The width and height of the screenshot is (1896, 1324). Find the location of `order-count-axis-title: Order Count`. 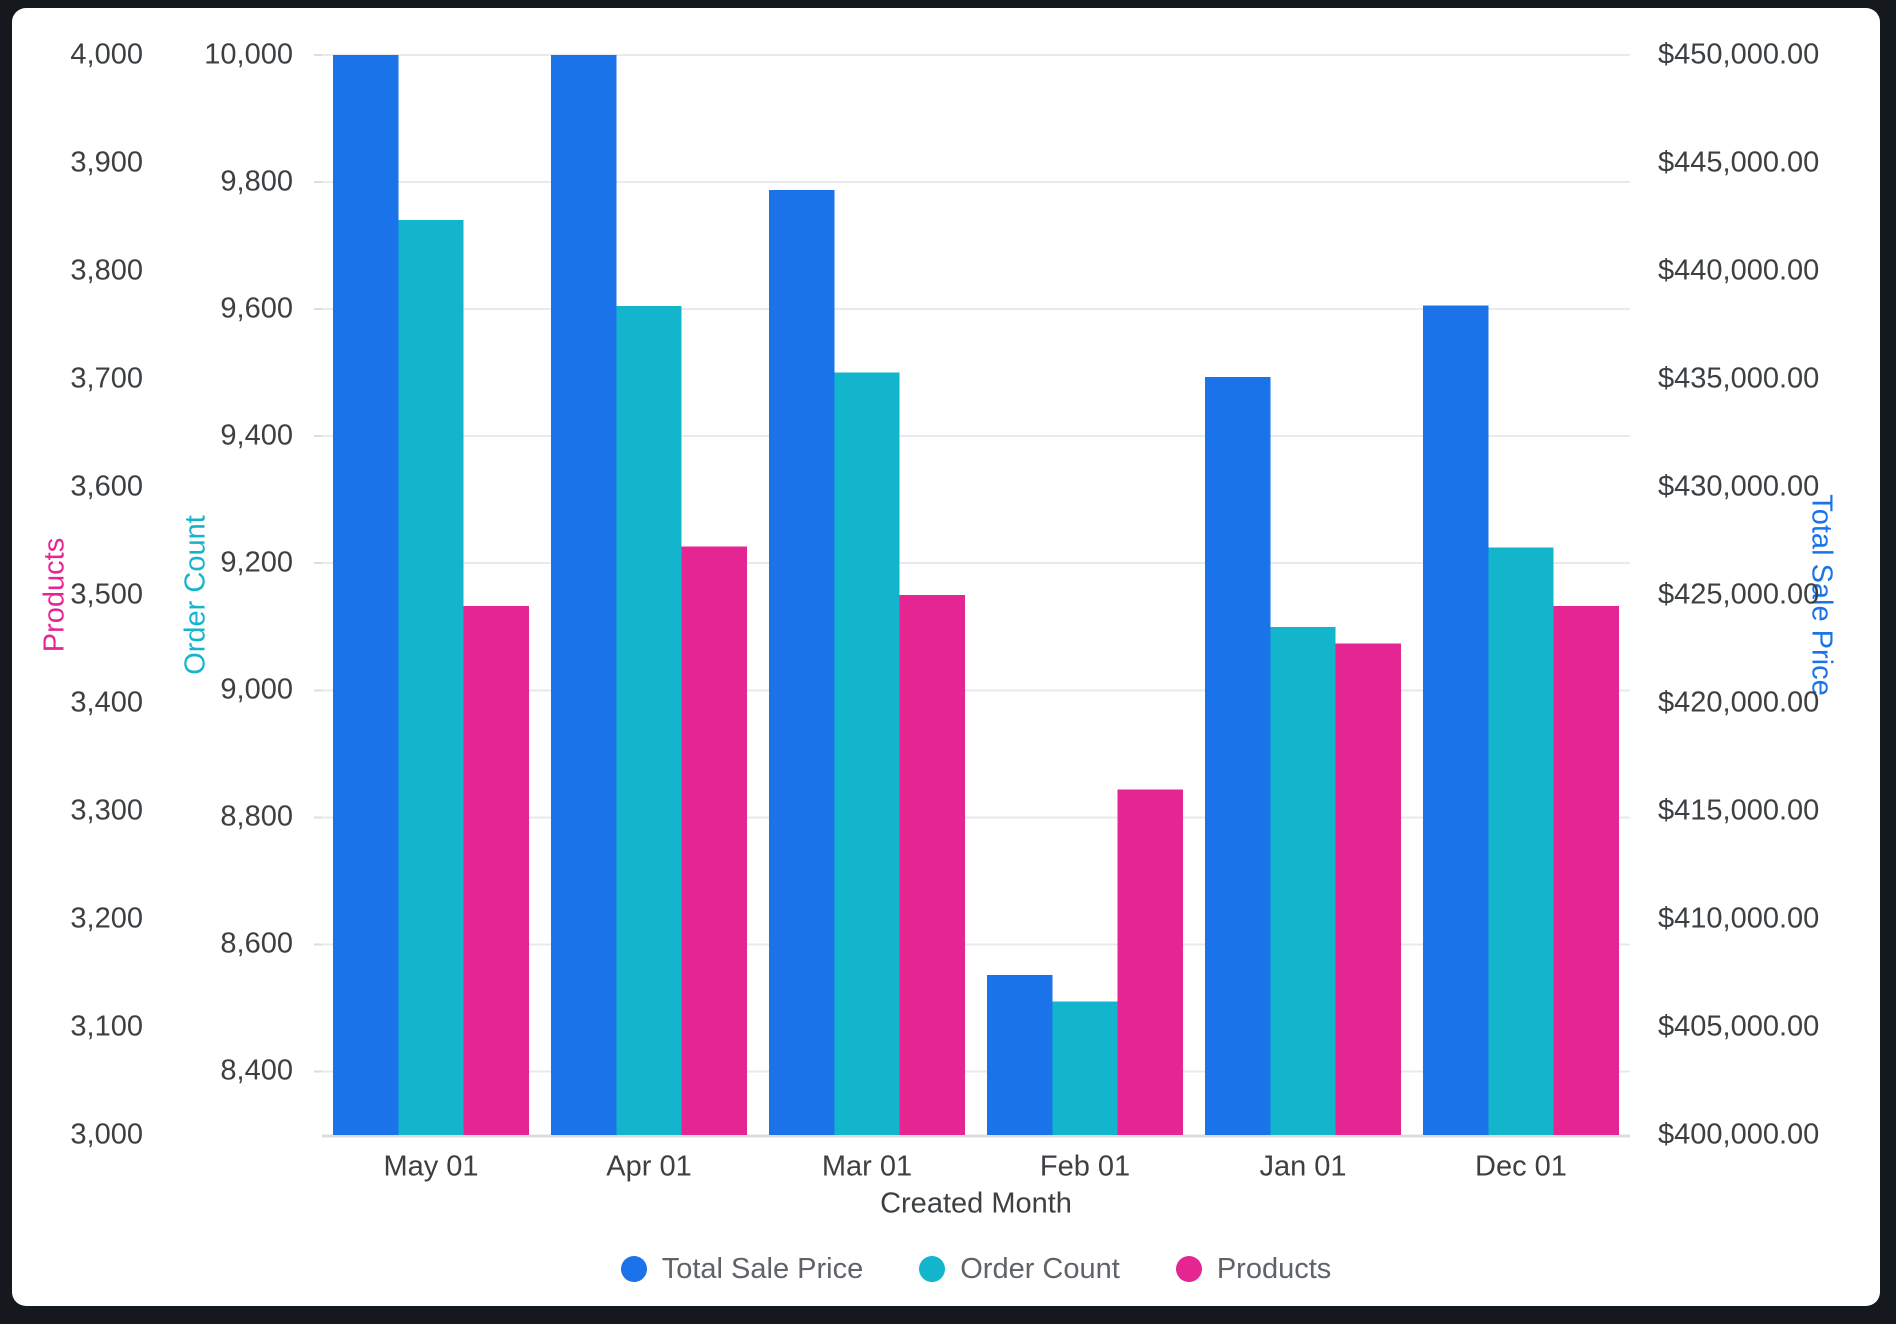

order-count-axis-title: Order Count is located at coordinates (195, 595).